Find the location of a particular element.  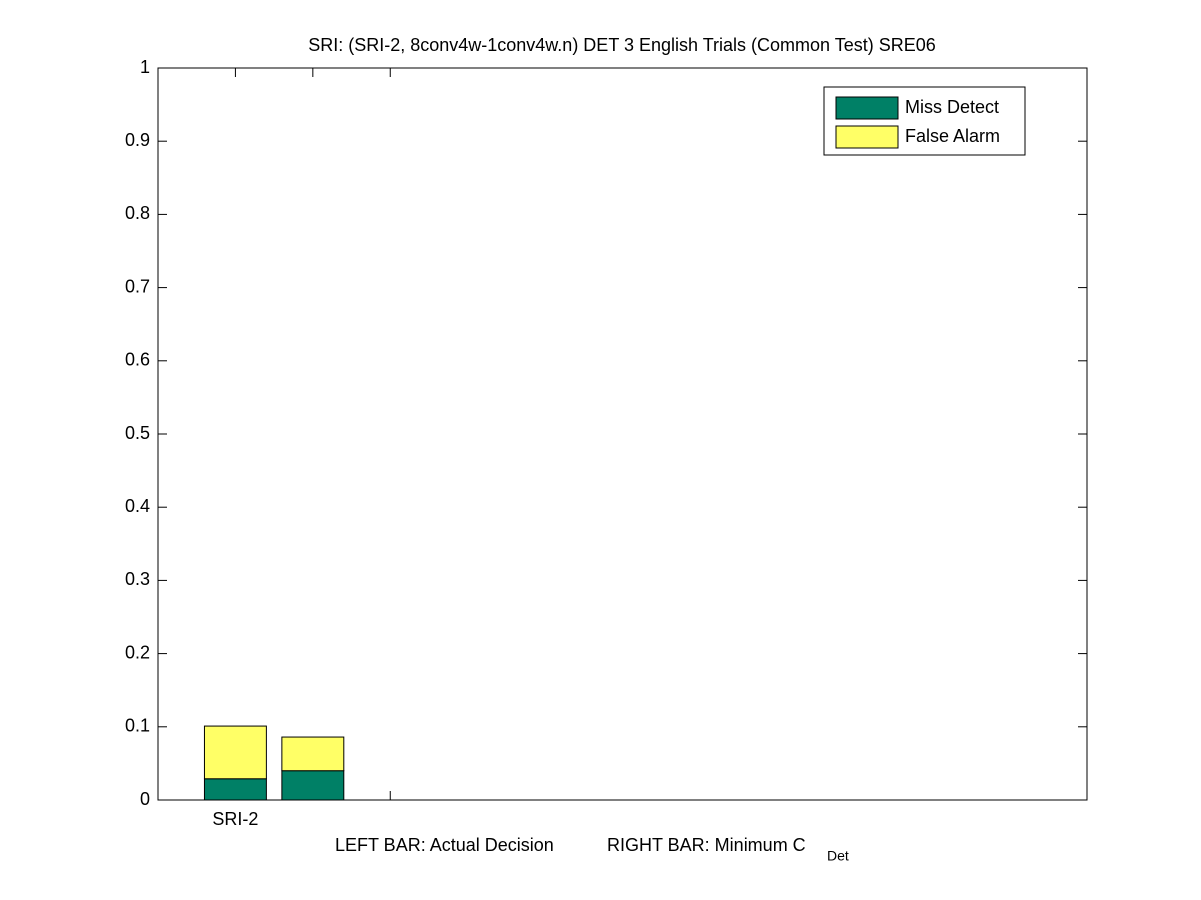

y-tick-label: 0.1 is located at coordinates (137, 726).